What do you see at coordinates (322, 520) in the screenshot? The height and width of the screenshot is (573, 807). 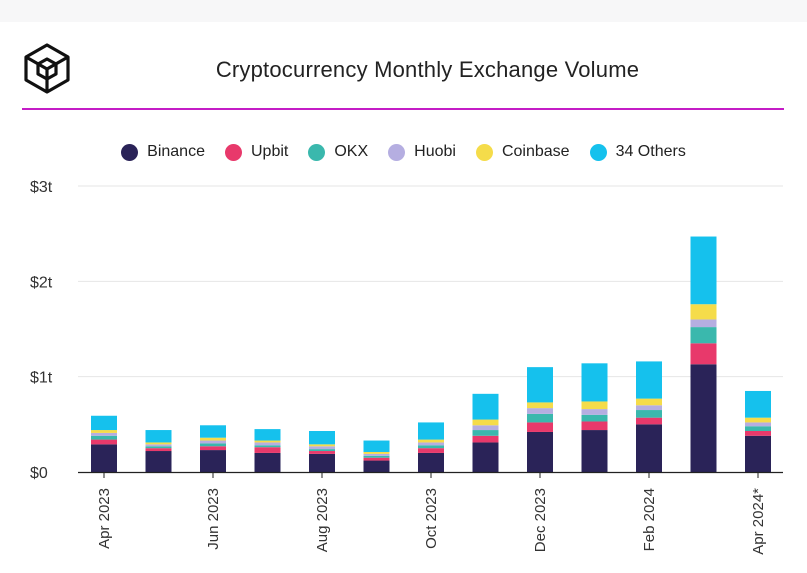 I see `x-tick-label: Aug 2023` at bounding box center [322, 520].